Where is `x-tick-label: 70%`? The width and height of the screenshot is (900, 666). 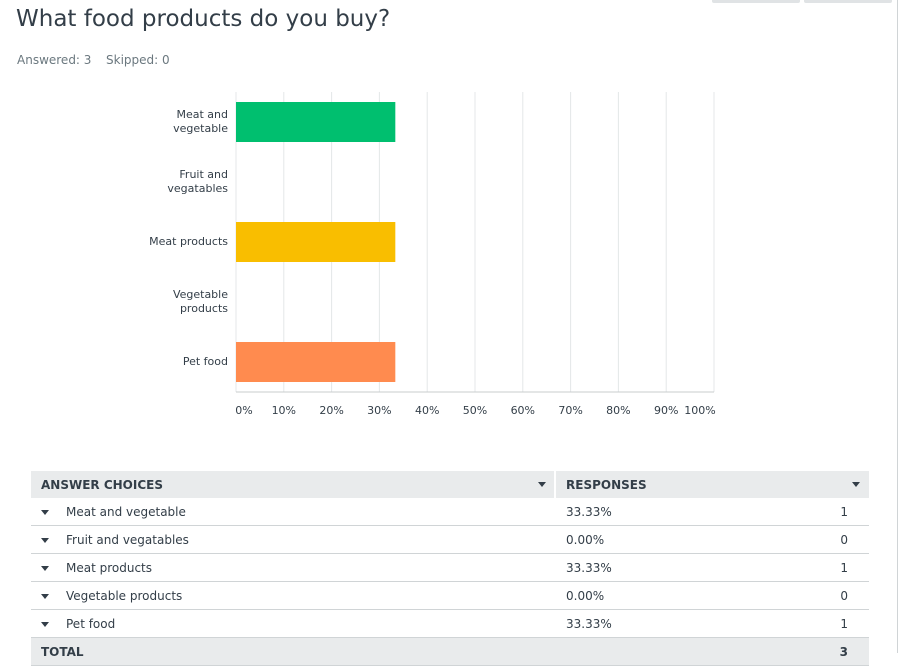 x-tick-label: 70% is located at coordinates (570, 410).